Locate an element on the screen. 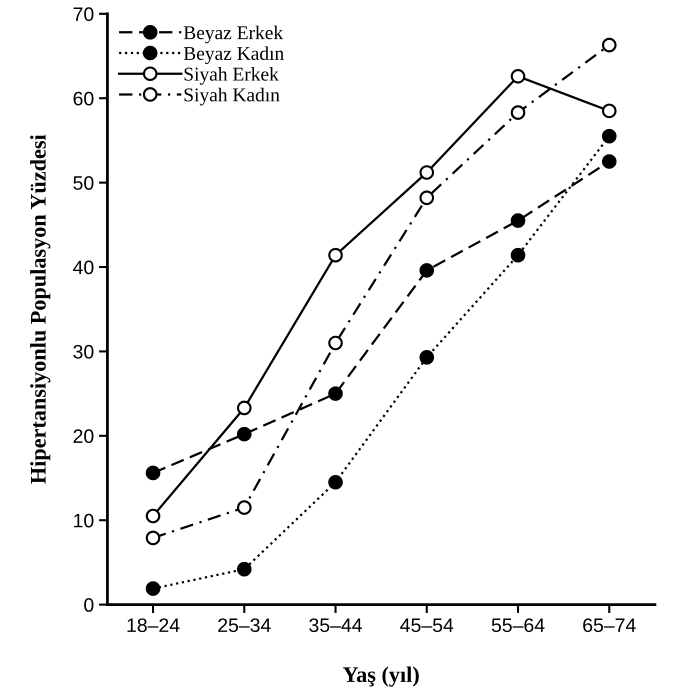 This screenshot has width=693, height=691. y-tick-label: 60 is located at coordinates (84, 99).